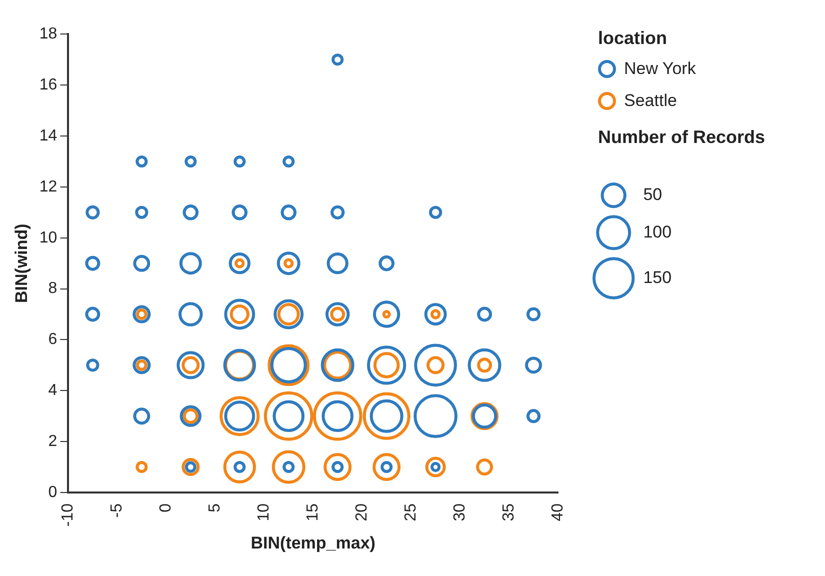  What do you see at coordinates (166, 507) in the screenshot?
I see `x-tick-label: 0` at bounding box center [166, 507].